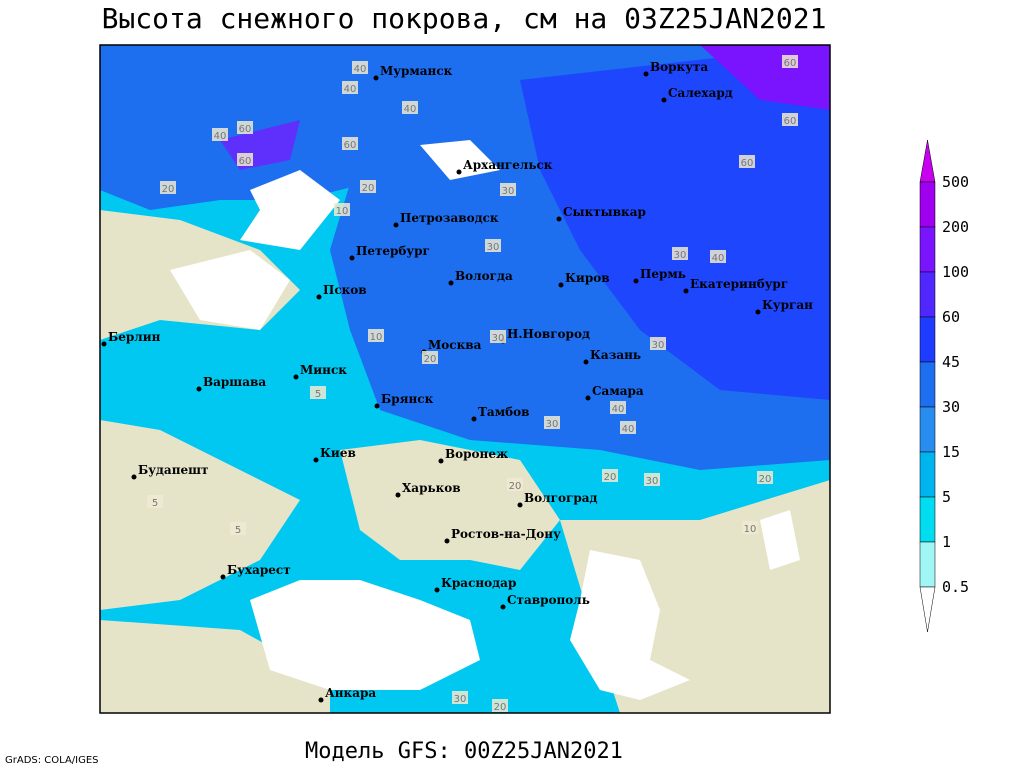 This screenshot has width=1024, height=768. I want to click on city-label: Петербург, so click(393, 251).